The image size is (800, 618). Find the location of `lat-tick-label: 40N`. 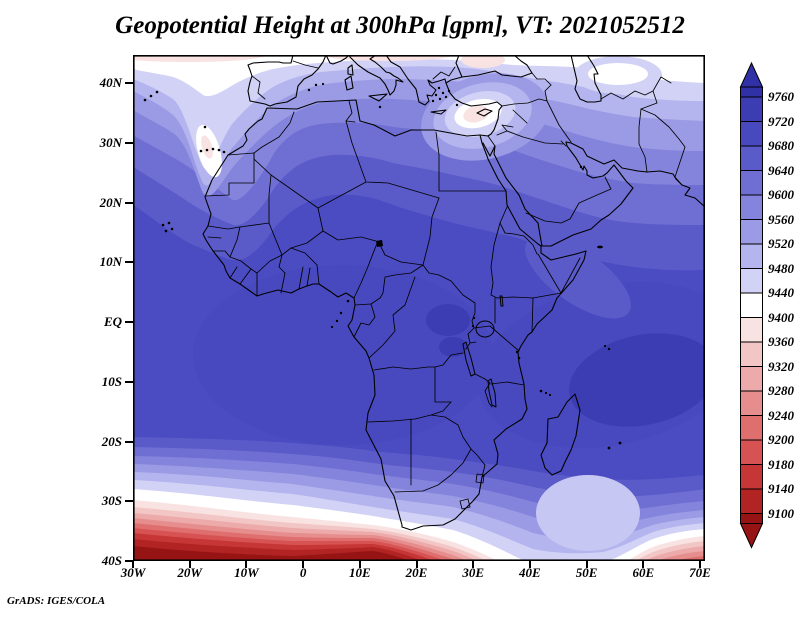

lat-tick-label: 40N is located at coordinates (110, 82).